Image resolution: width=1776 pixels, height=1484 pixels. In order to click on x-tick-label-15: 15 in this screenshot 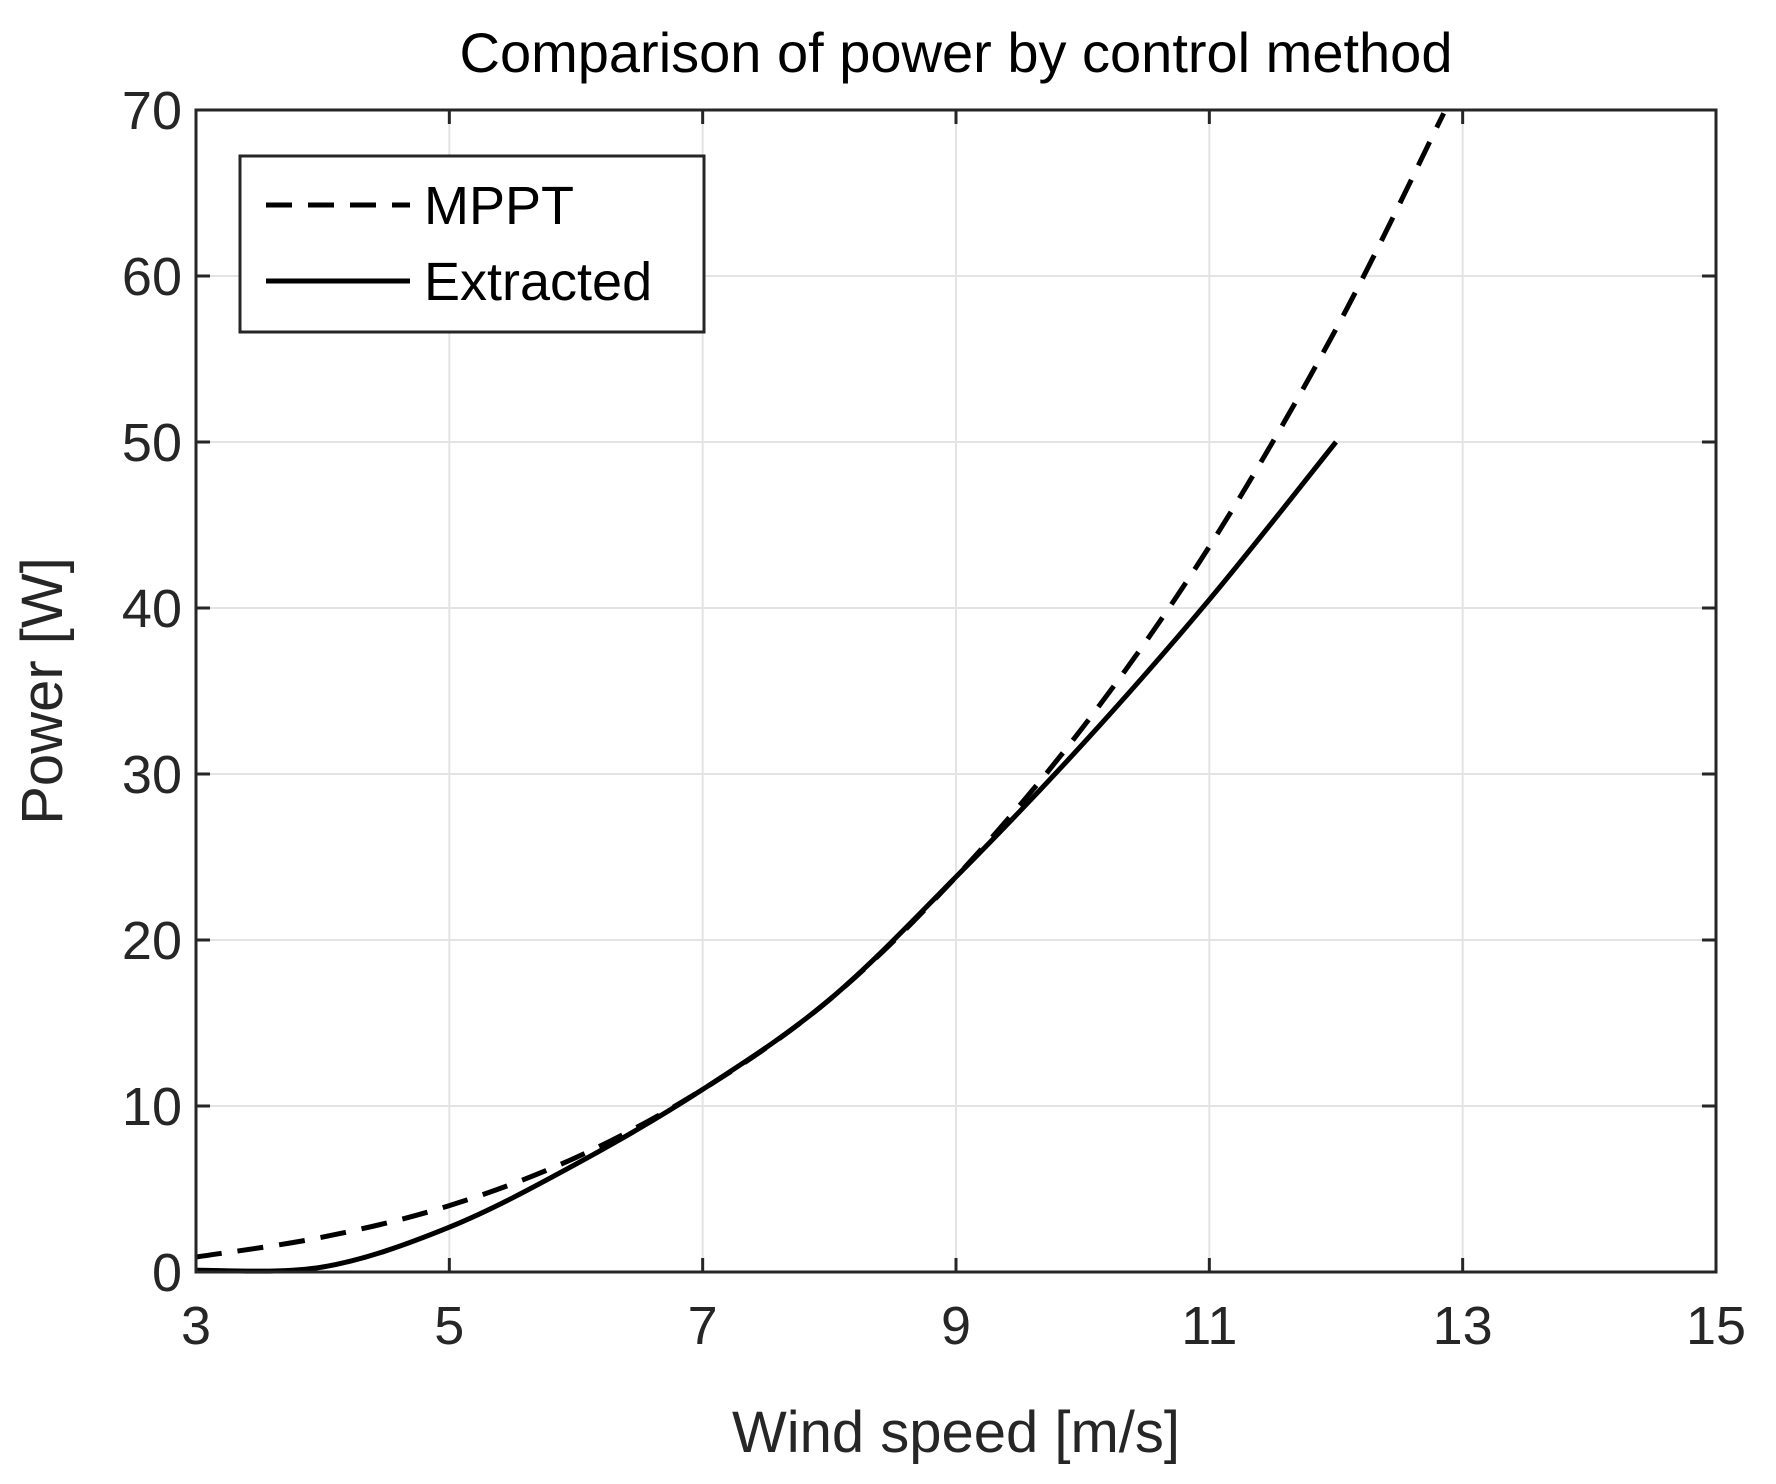, I will do `click(1716, 1326)`.